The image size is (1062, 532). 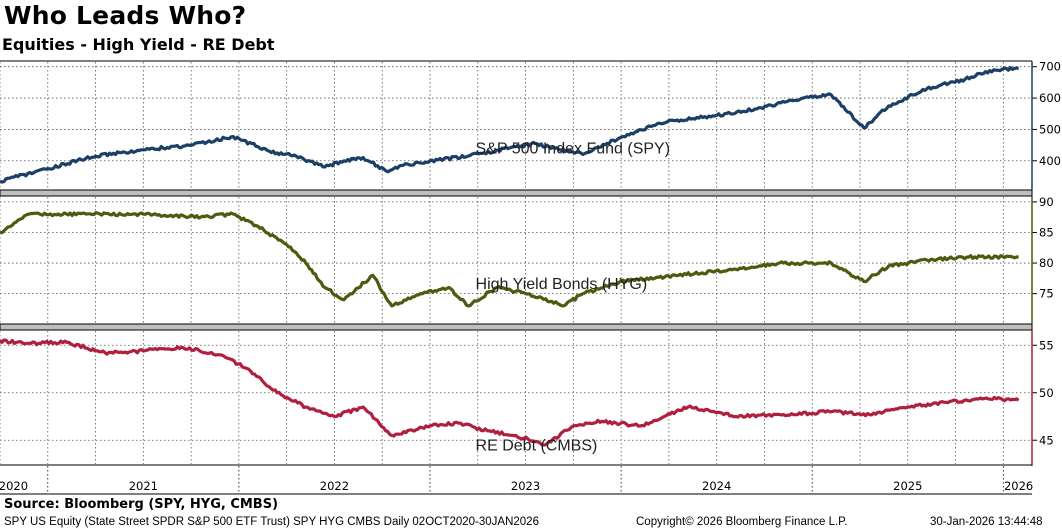 I want to click on x-year-label: 2026, so click(x=1018, y=486).